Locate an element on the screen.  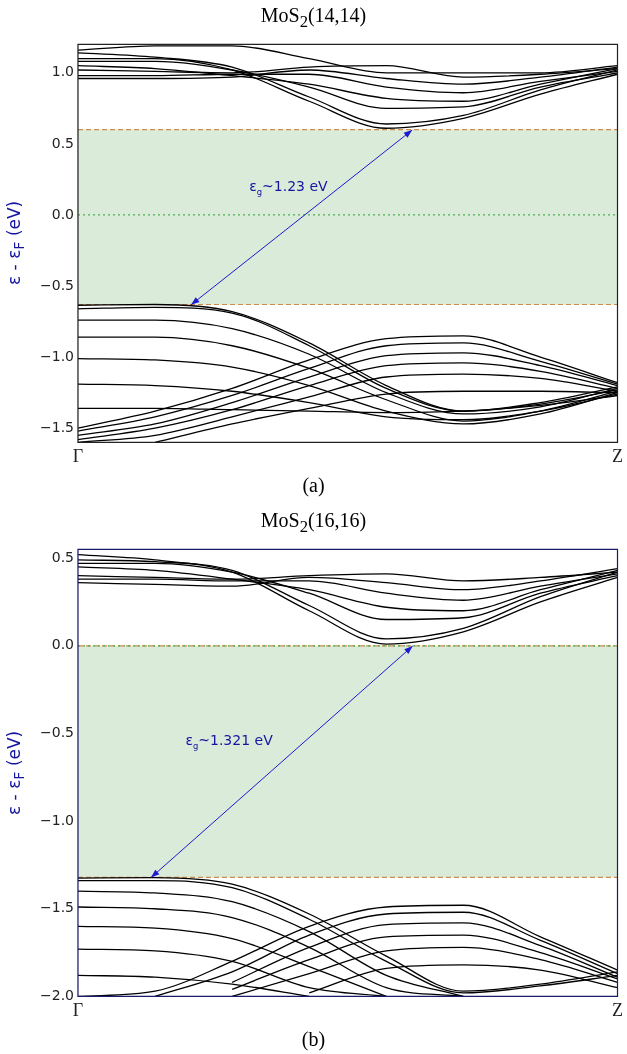
text: (a) is located at coordinates (313, 485).